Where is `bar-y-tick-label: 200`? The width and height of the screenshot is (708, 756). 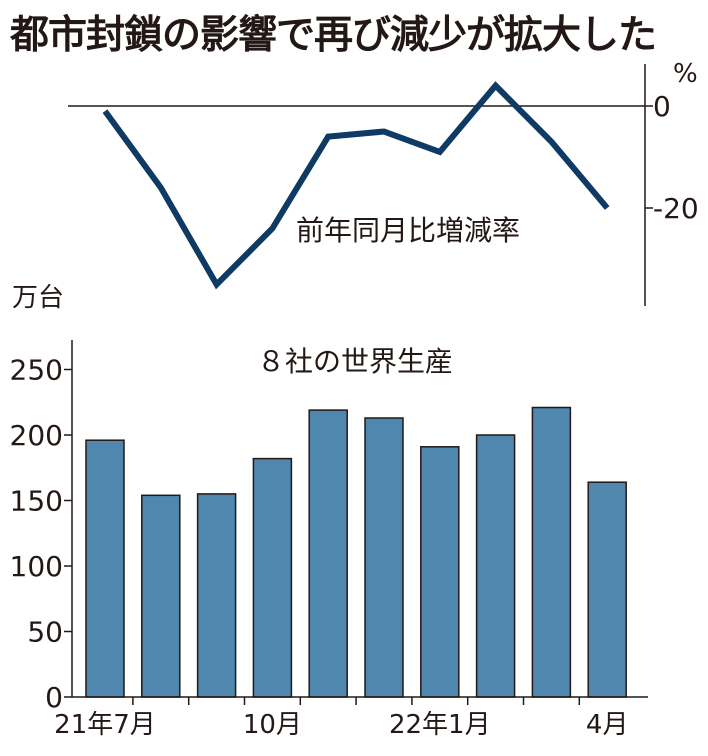
bar-y-tick-label: 200 is located at coordinates (36, 435).